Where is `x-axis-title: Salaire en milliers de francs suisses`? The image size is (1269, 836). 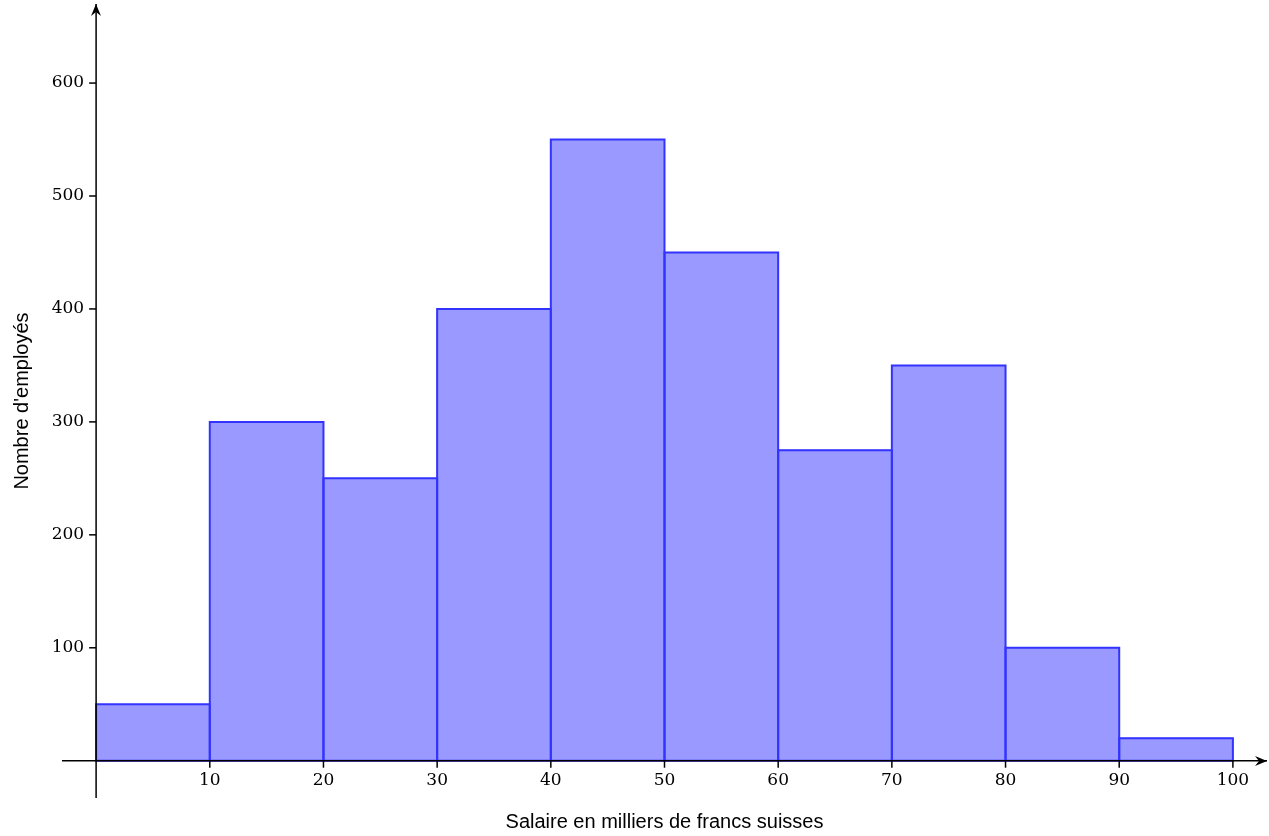 x-axis-title: Salaire en milliers de francs suisses is located at coordinates (664, 820).